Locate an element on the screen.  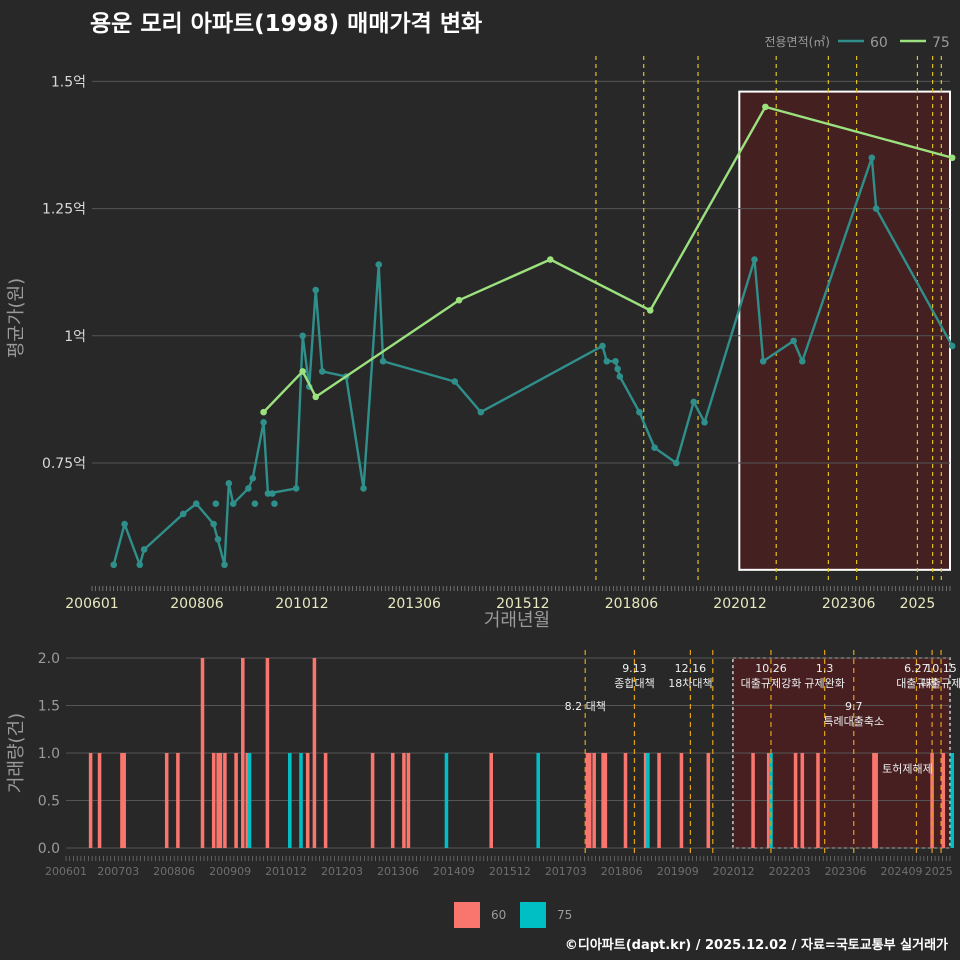
bar-x-tick-label: 200601 is located at coordinates (66, 871).